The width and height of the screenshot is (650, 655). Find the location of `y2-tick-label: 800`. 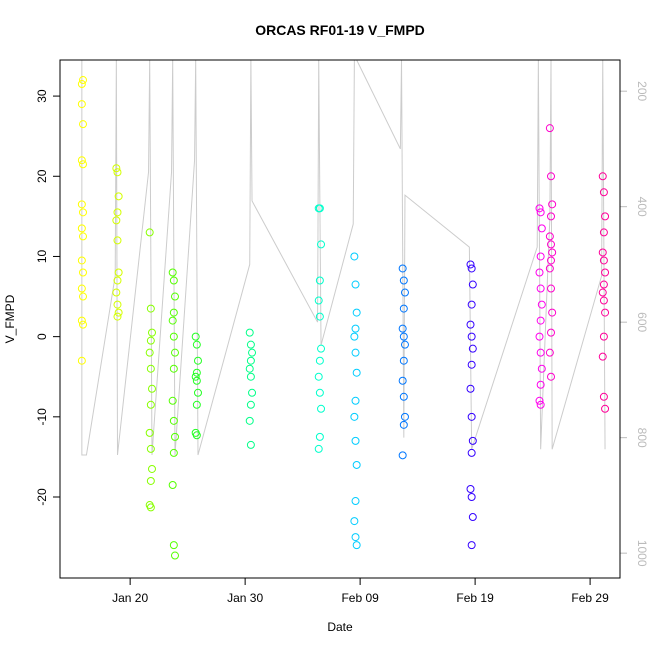

y2-tick-label: 800 is located at coordinates (642, 438).